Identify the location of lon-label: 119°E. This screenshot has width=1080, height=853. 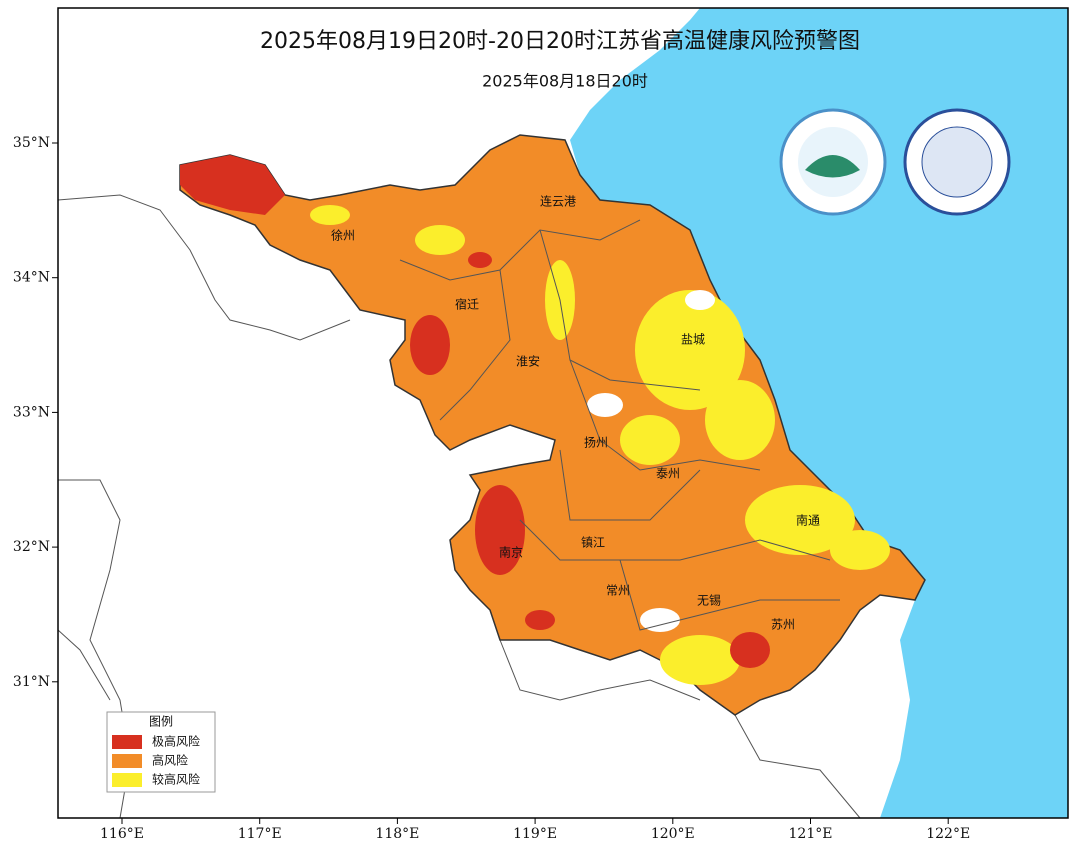
(535, 834).